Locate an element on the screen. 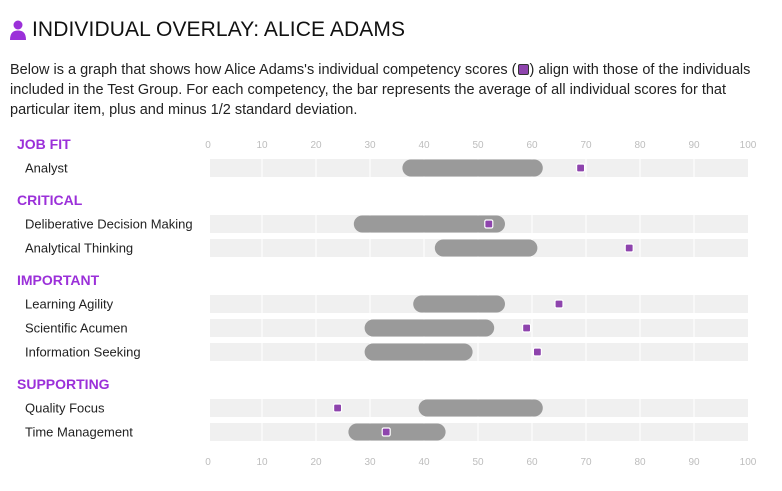 The height and width of the screenshot is (491, 782). tick-label-bottom: 100 is located at coordinates (748, 462).